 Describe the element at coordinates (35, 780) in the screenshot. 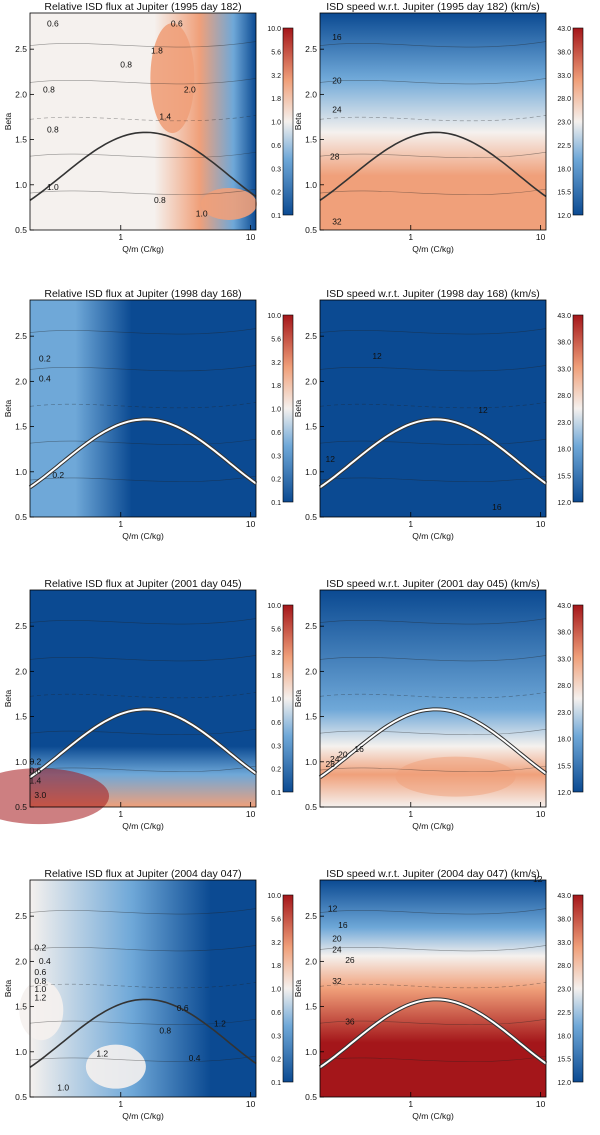

I see `contour-label: 1.4` at that location.